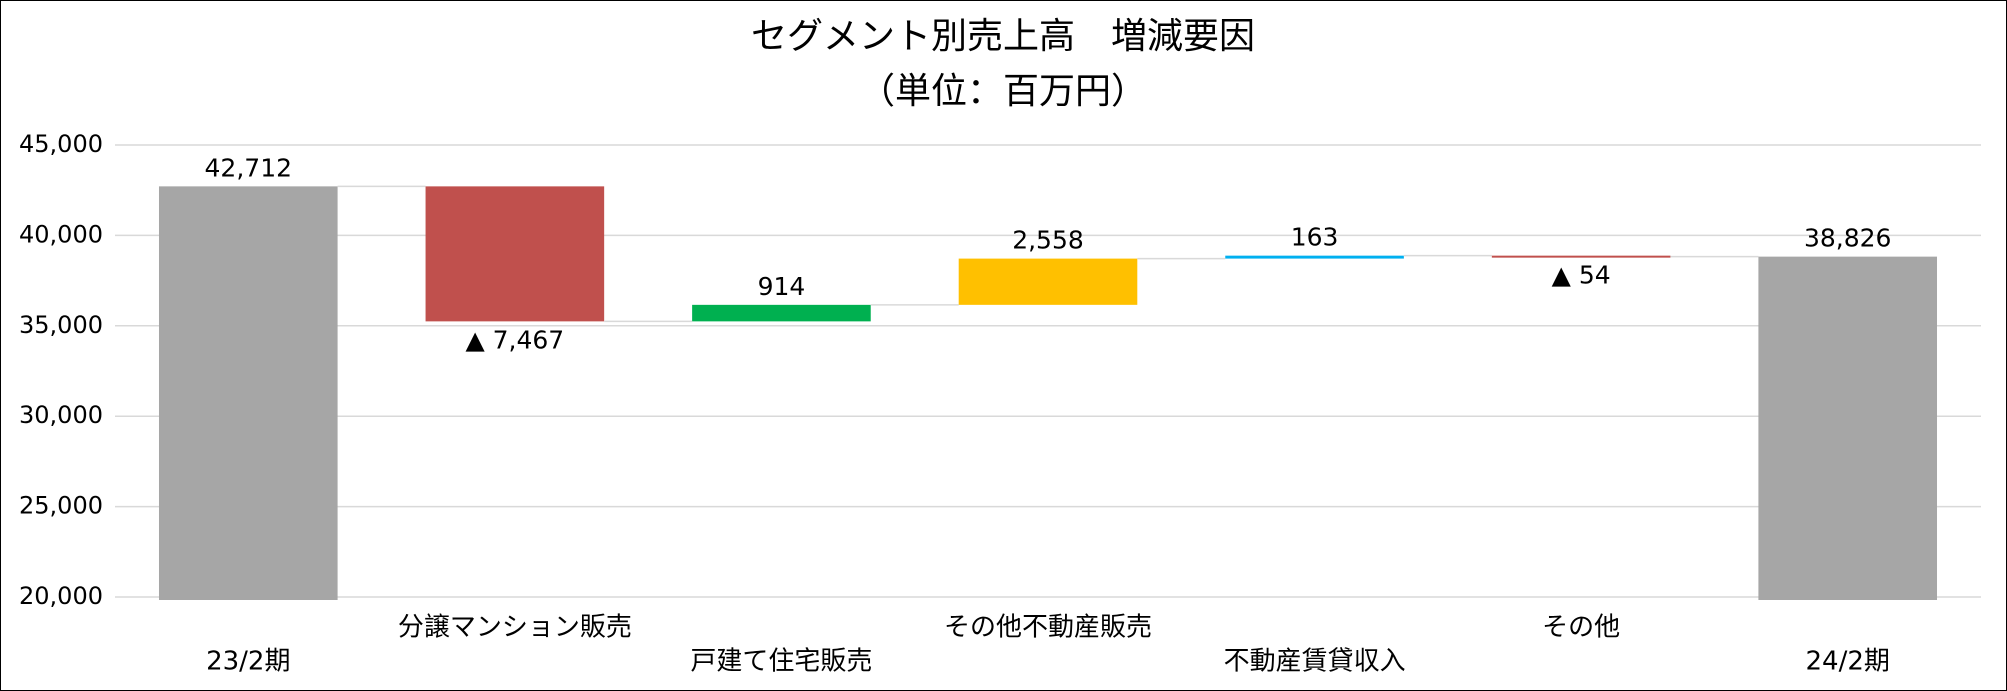 This screenshot has height=691, width=2007. I want to click on x-tick-label: 23/2期, so click(248, 662).